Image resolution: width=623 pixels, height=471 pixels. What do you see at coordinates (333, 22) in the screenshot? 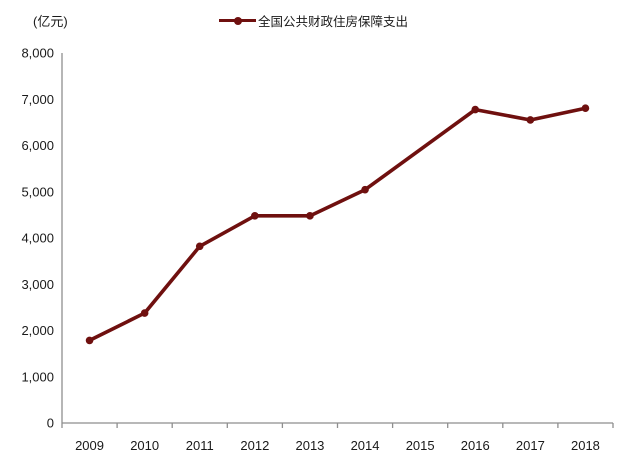
I see `legend-series-label: 全国公共财政住房保障支出` at bounding box center [333, 22].